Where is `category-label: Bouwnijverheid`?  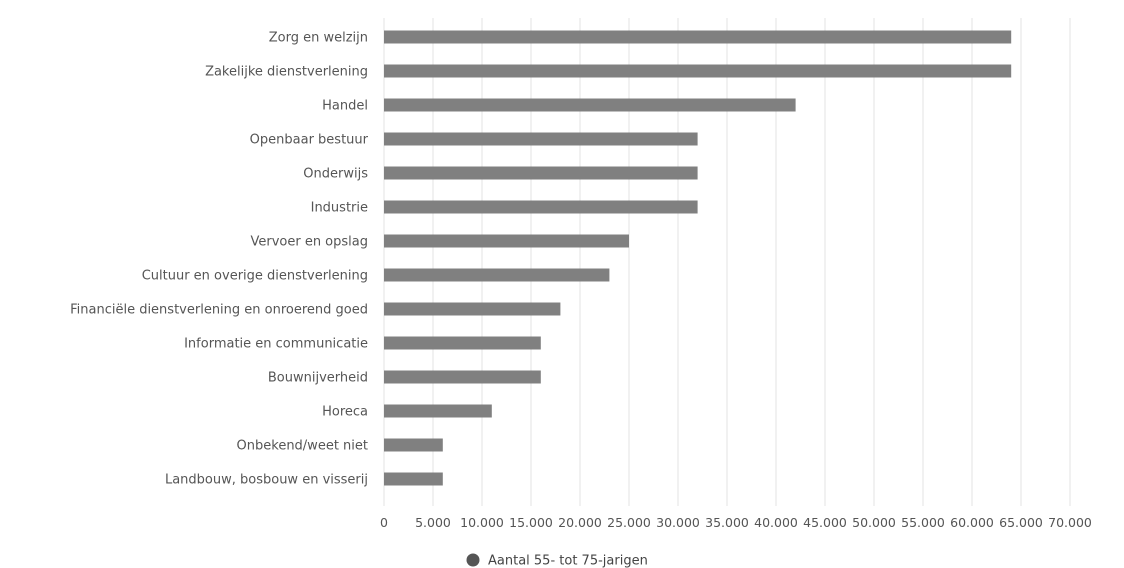 category-label: Bouwnijverheid is located at coordinates (318, 378).